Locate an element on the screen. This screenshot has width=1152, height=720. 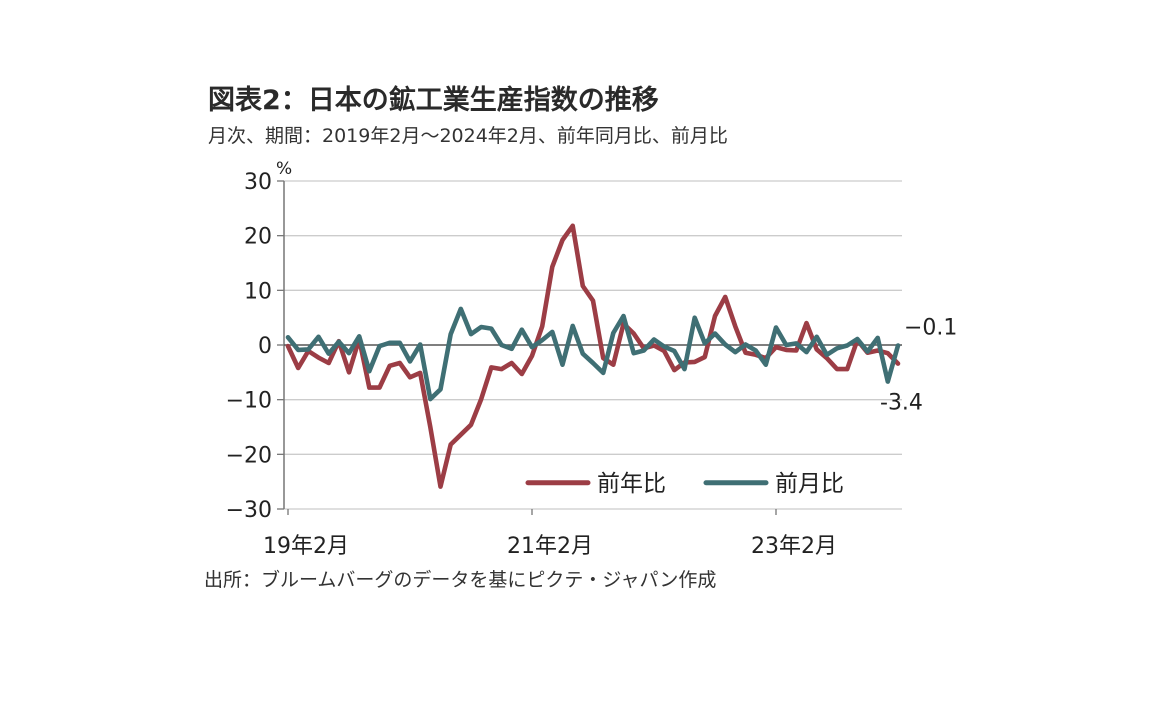
yoy-last-value-label: -3.4 is located at coordinates (901, 403).